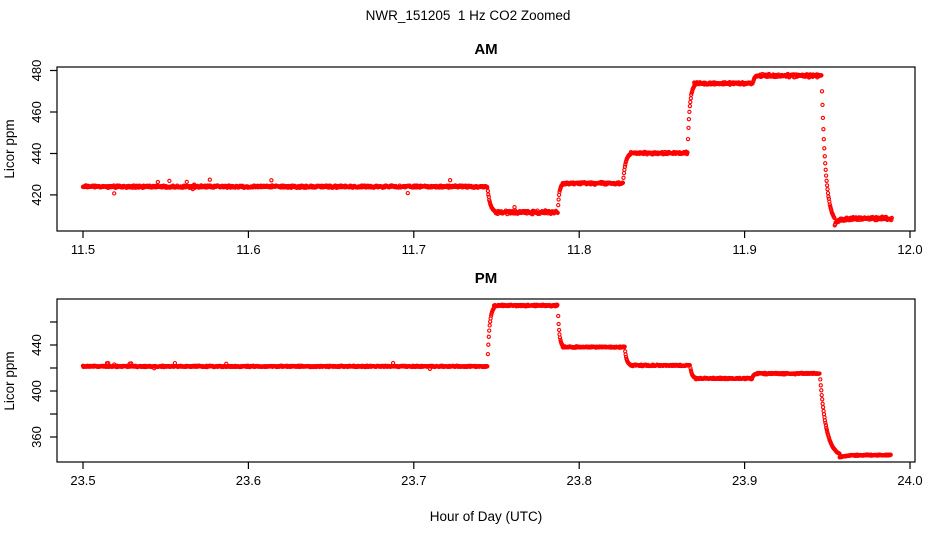  What do you see at coordinates (486, 49) in the screenshot?
I see `panel-title-am: AM` at bounding box center [486, 49].